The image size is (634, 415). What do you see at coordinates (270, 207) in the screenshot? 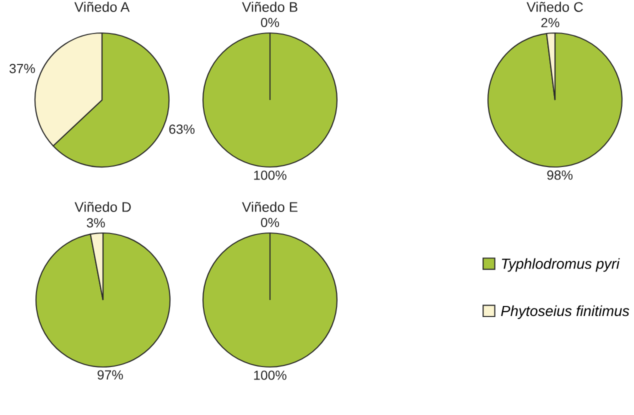
I see `chart-title: Viñedo E` at bounding box center [270, 207].